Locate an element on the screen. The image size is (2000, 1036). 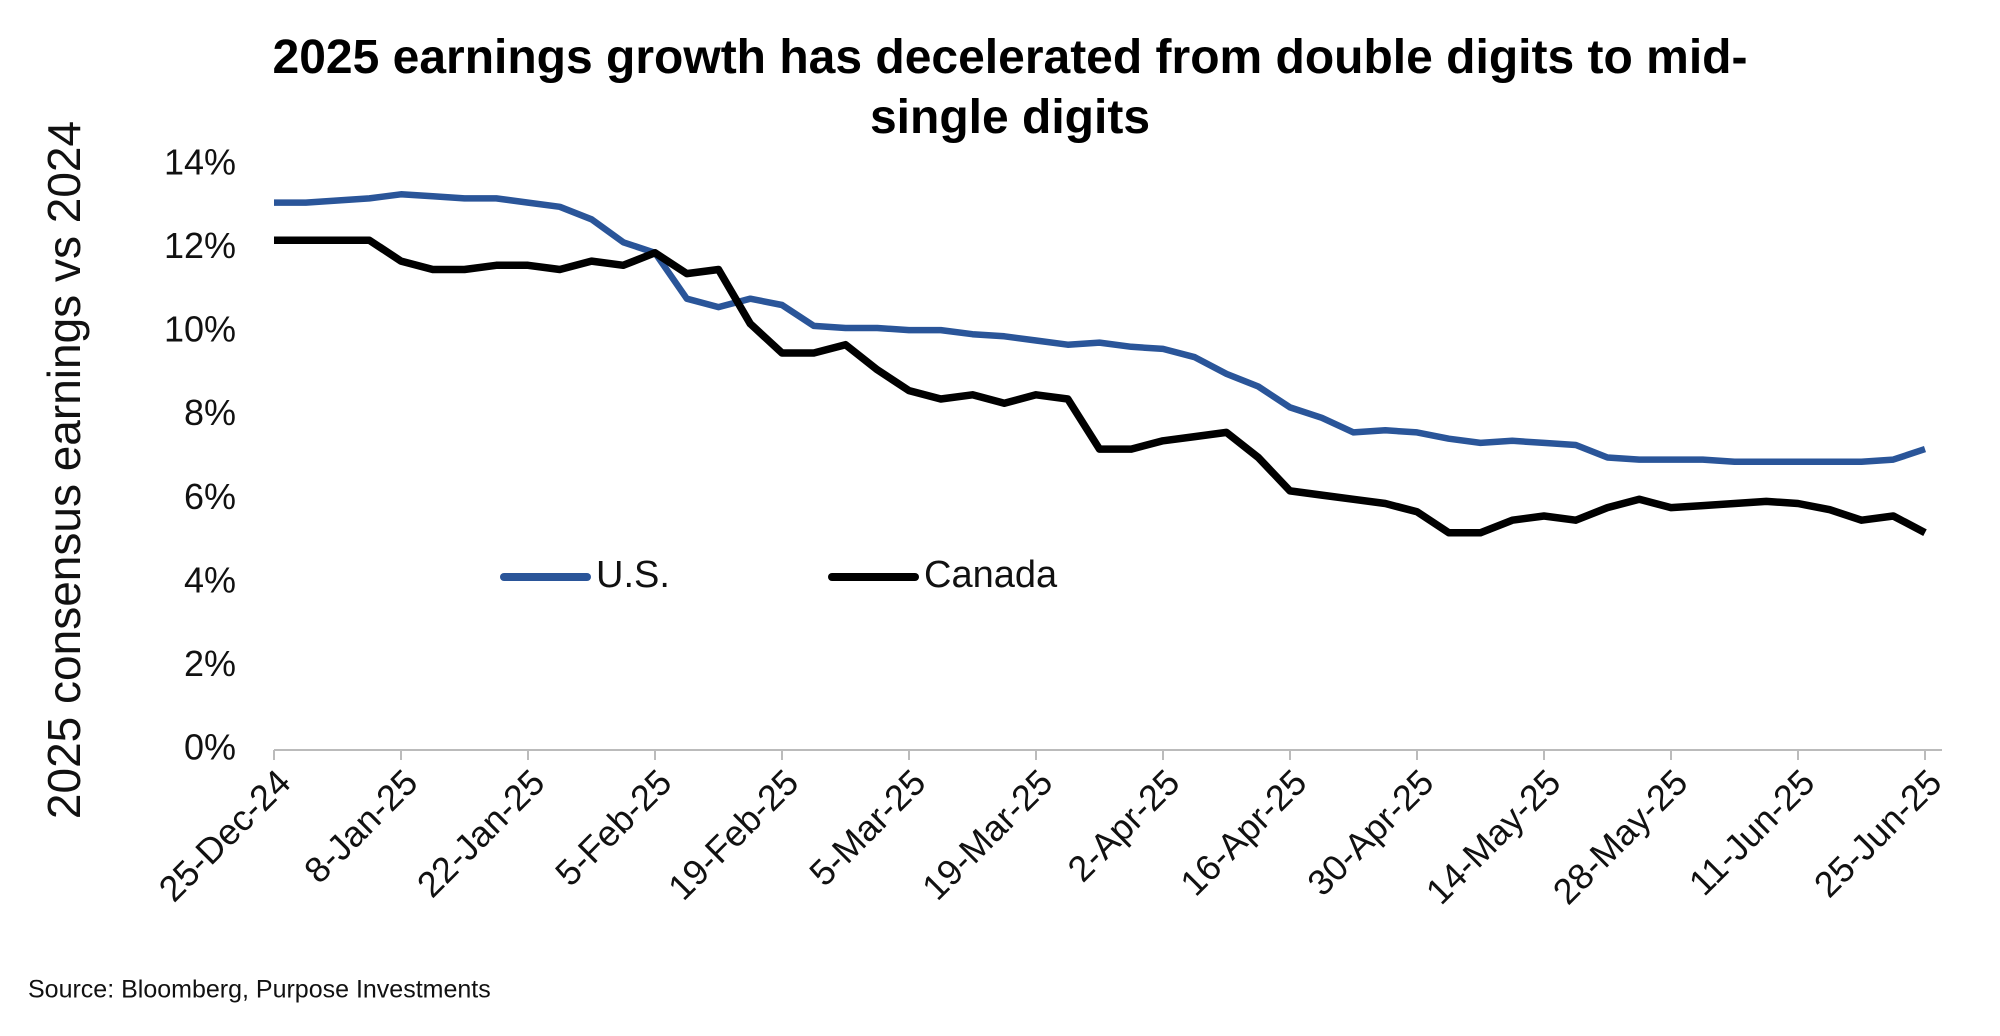
legend-label: U.S. is located at coordinates (633, 575).